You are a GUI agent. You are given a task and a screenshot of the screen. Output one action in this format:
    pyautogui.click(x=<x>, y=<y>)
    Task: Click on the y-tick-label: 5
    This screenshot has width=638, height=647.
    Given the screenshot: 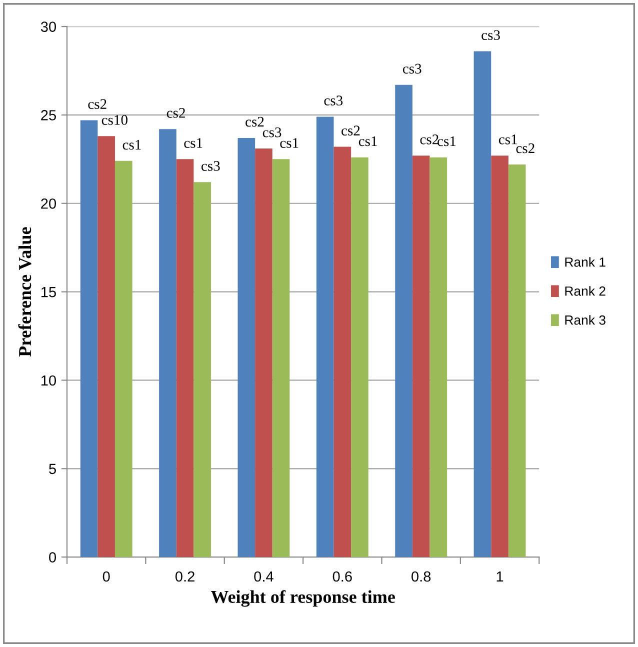 What is the action you would take?
    pyautogui.click(x=52, y=469)
    